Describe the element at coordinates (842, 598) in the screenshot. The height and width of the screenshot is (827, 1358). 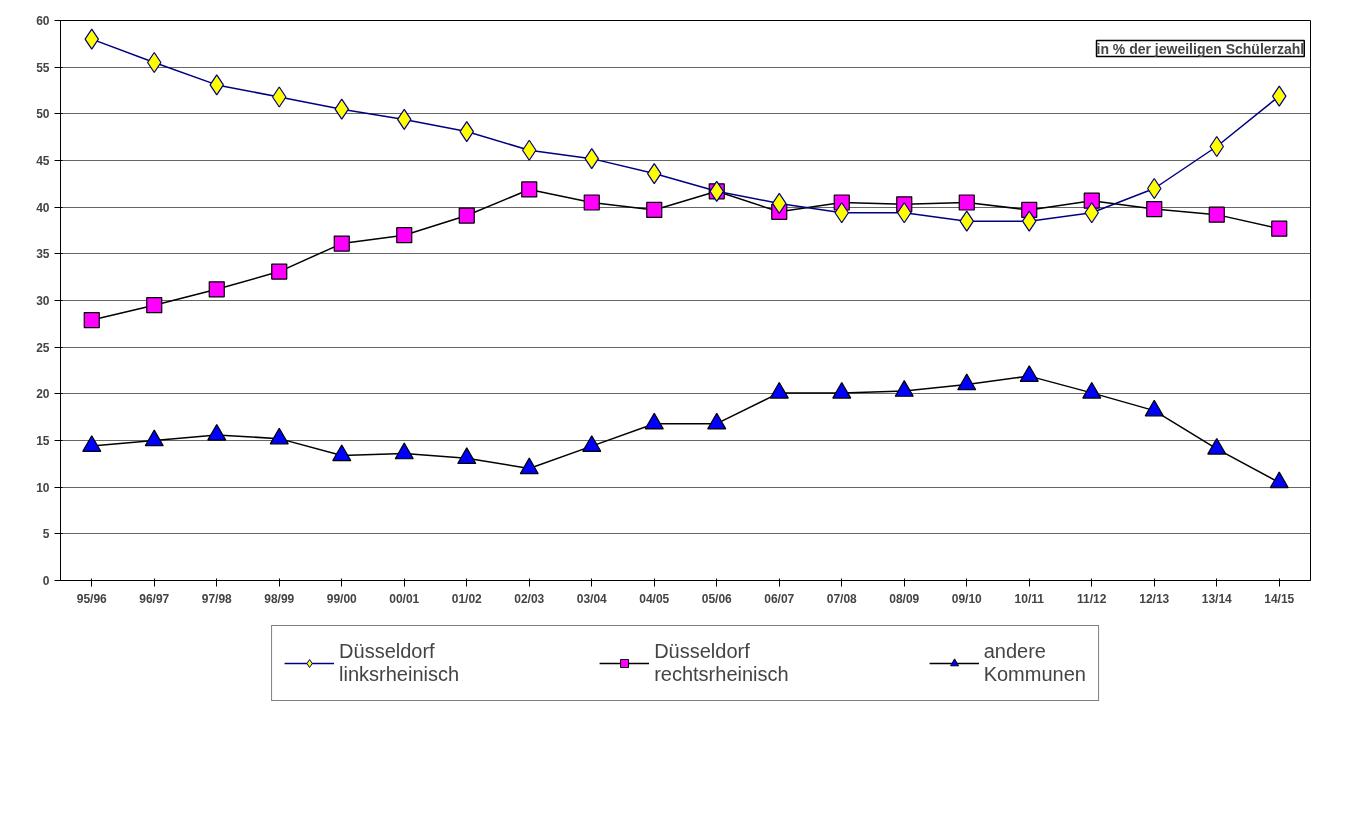
I see `x-tick-label: 07/08` at that location.